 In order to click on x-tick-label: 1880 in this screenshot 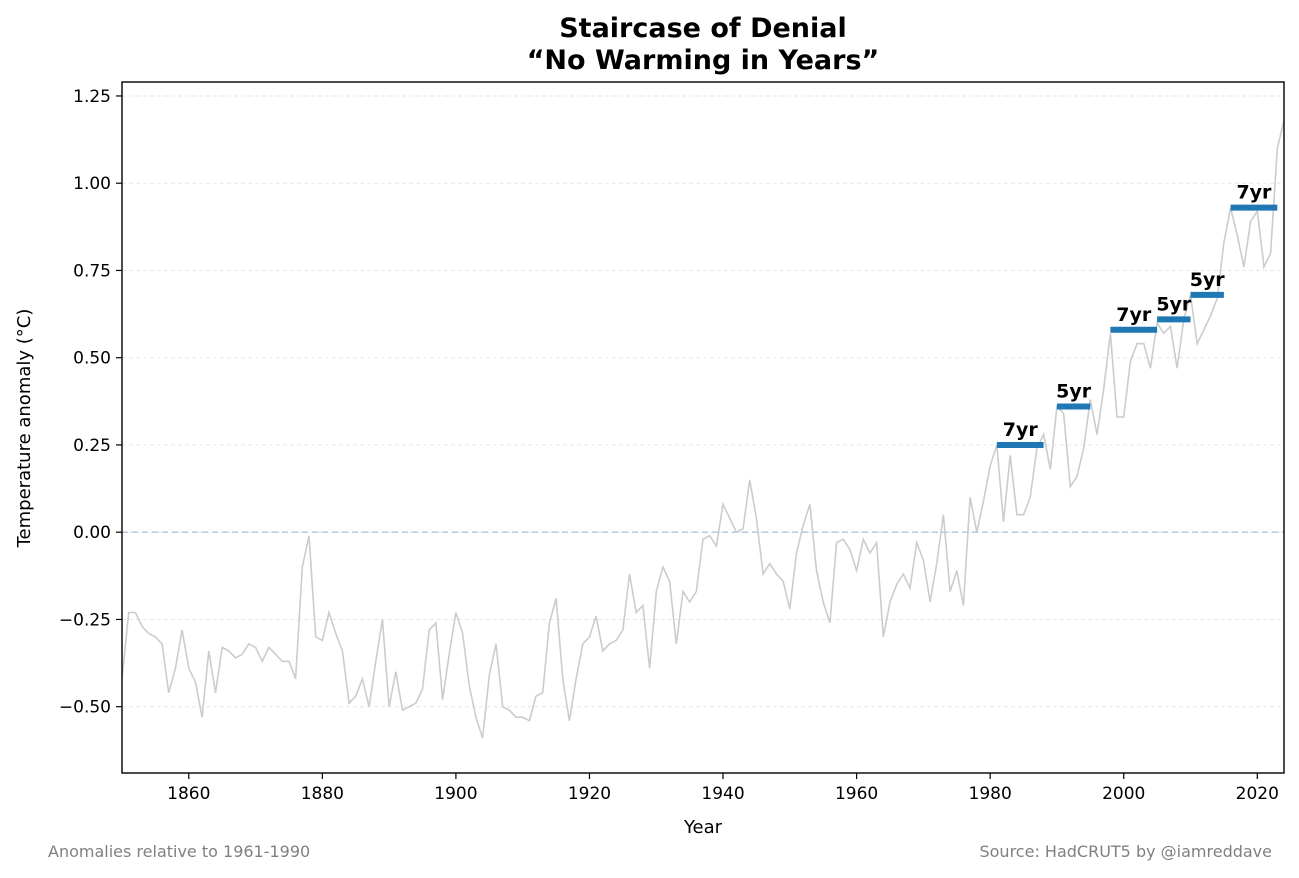, I will do `click(322, 794)`.